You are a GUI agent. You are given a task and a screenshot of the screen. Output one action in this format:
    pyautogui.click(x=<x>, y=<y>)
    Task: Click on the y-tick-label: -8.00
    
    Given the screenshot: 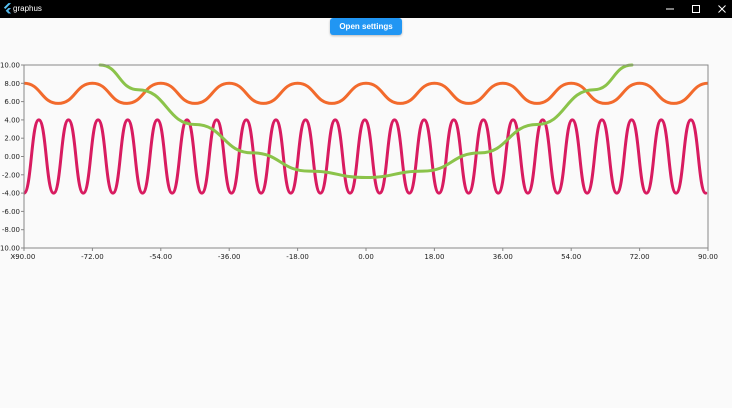 What is the action you would take?
    pyautogui.click(x=11, y=230)
    